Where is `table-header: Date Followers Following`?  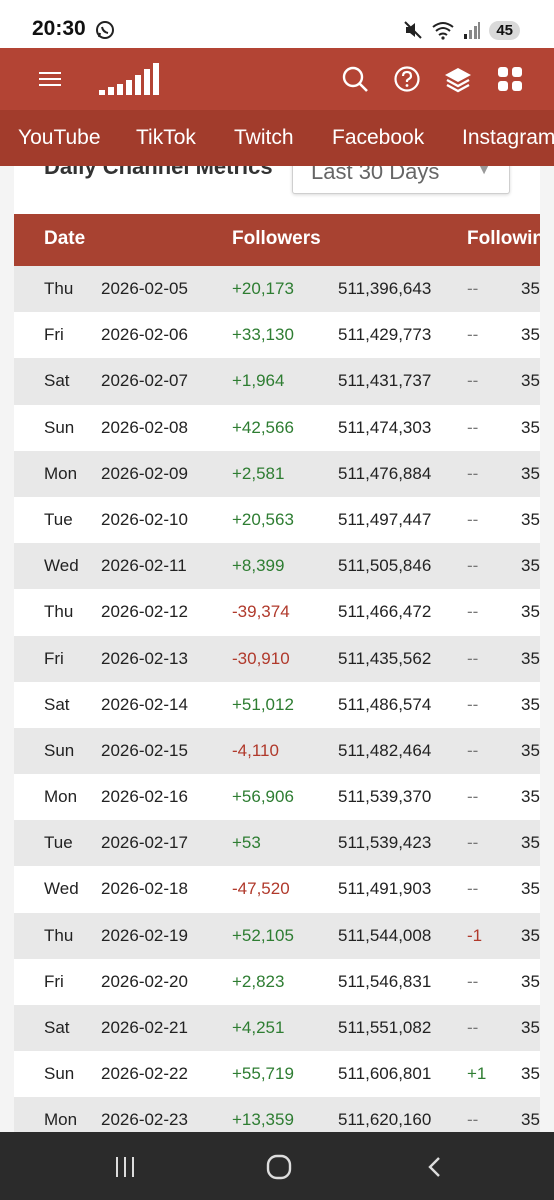
table-header: Date Followers Following is located at coordinates (277, 240).